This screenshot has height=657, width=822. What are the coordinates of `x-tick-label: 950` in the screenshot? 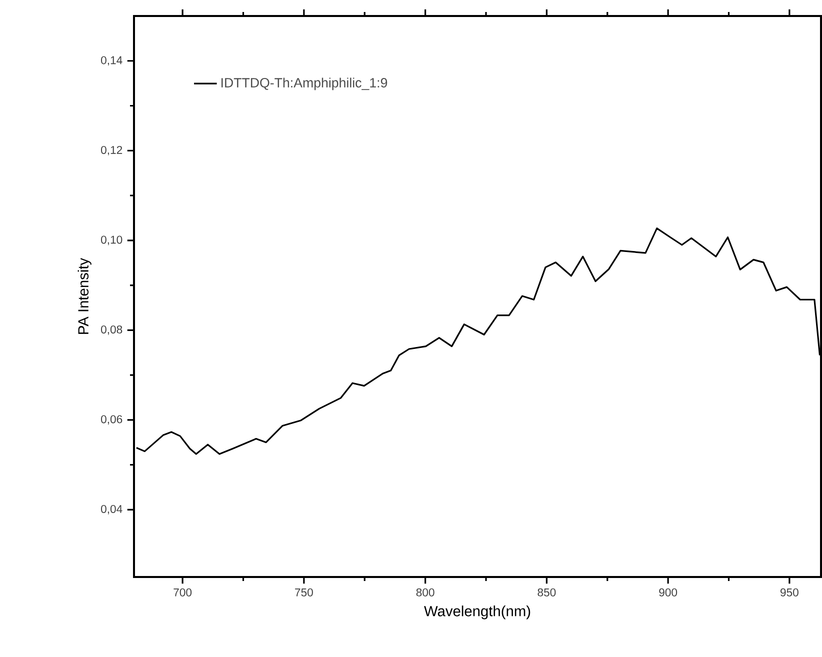 It's located at (789, 592).